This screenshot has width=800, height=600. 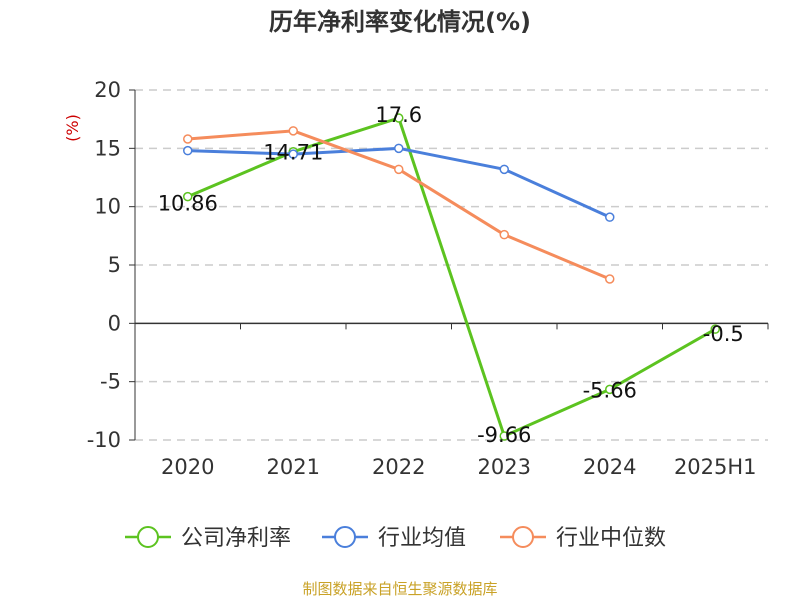 What do you see at coordinates (398, 467) in the screenshot?
I see `x-tick-label: 2022` at bounding box center [398, 467].